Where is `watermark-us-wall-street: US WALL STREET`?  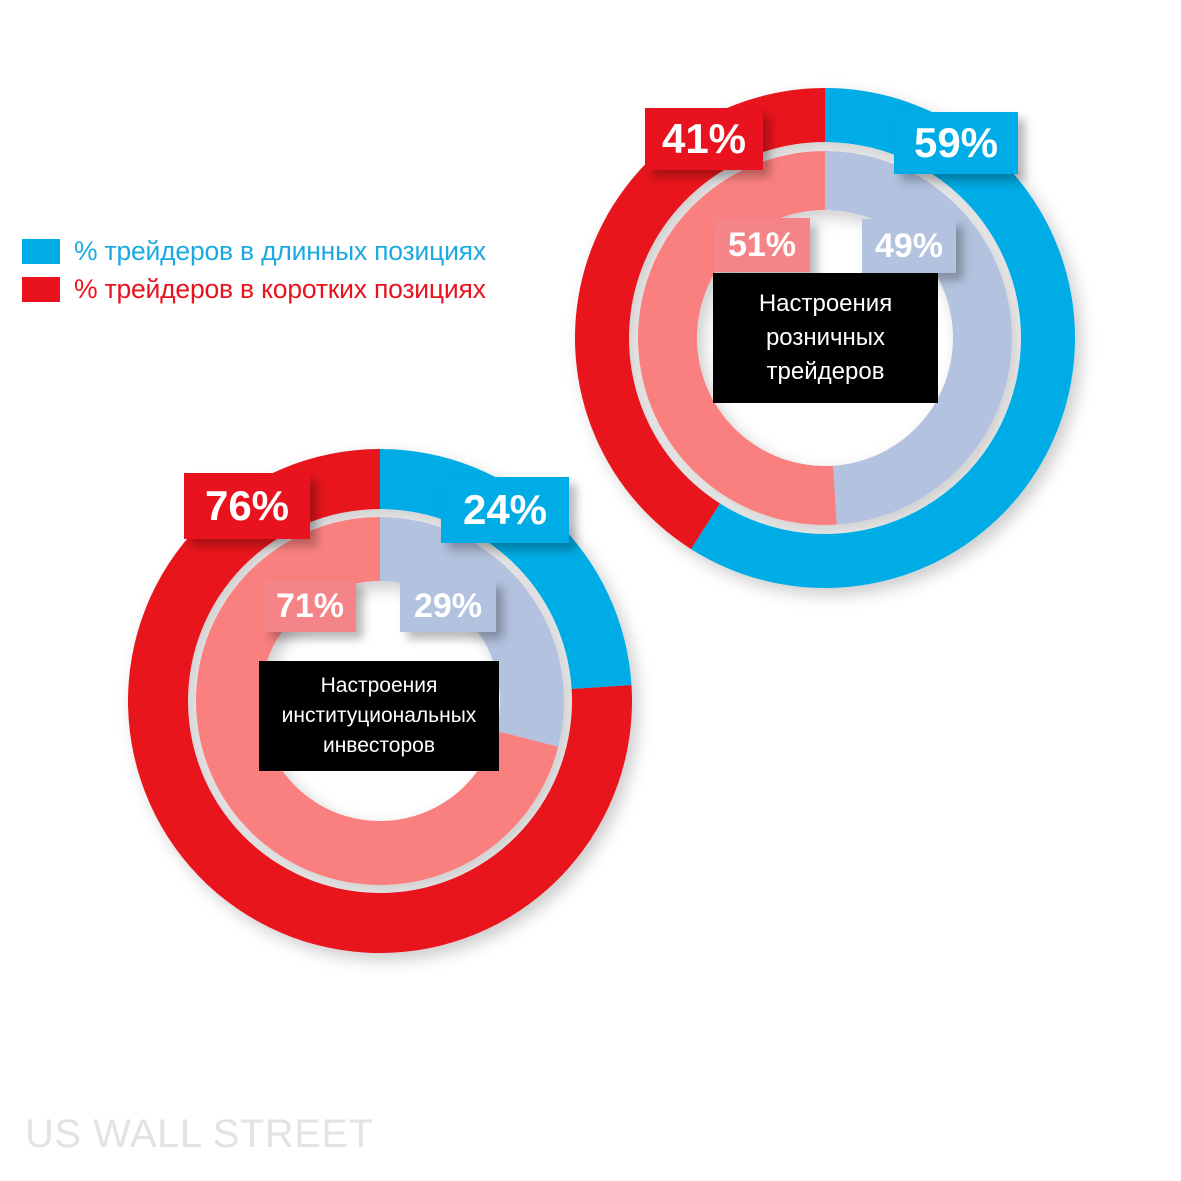
watermark-us-wall-street: US WALL STREET is located at coordinates (199, 1134).